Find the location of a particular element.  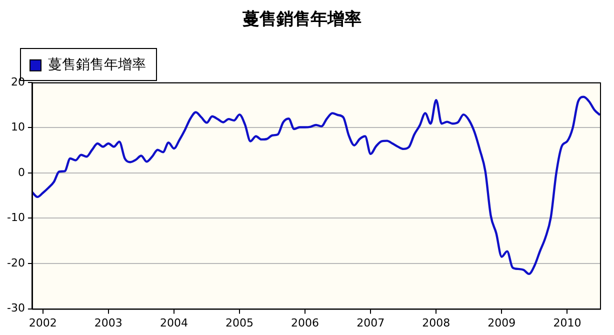

chart-title: 蔓售銷售年增率 is located at coordinates (302, 20).